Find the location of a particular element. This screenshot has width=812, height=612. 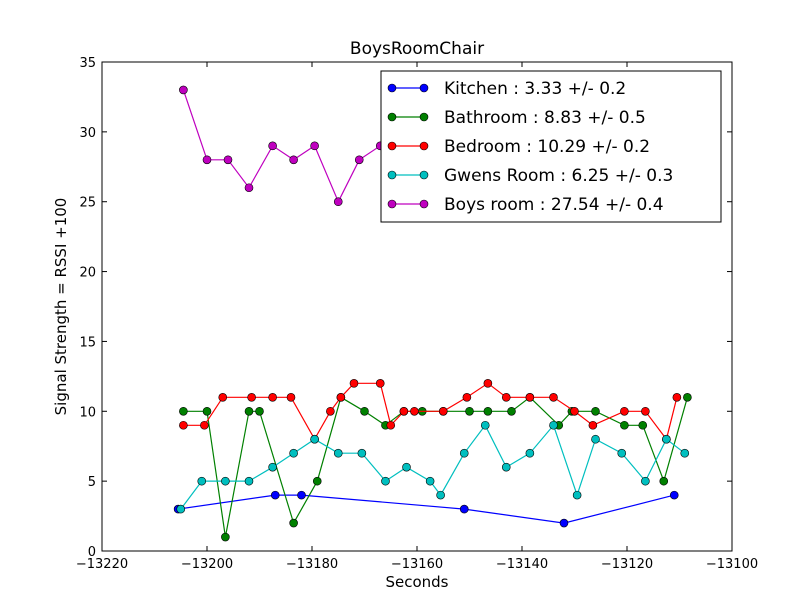

x-tick-label: −13160 is located at coordinates (417, 564).